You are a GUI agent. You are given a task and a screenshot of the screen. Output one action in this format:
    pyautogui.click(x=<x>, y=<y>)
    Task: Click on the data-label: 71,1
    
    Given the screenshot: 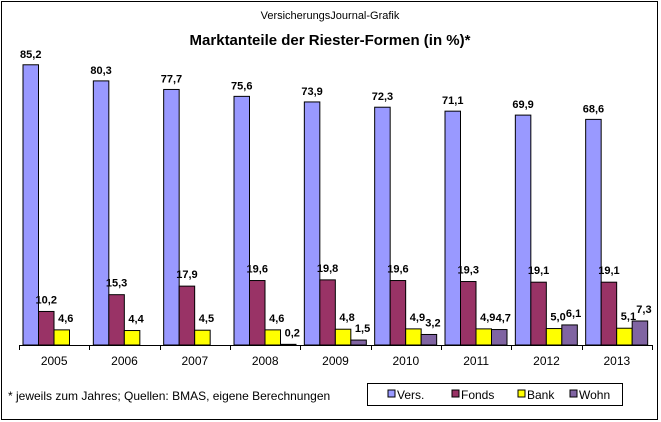 What is the action you would take?
    pyautogui.click(x=452, y=101)
    